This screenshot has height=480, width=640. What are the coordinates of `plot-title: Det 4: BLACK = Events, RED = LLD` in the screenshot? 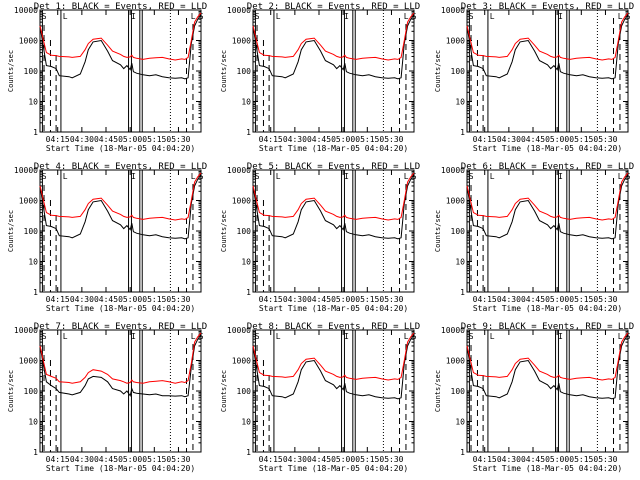 It's located at (120, 167).